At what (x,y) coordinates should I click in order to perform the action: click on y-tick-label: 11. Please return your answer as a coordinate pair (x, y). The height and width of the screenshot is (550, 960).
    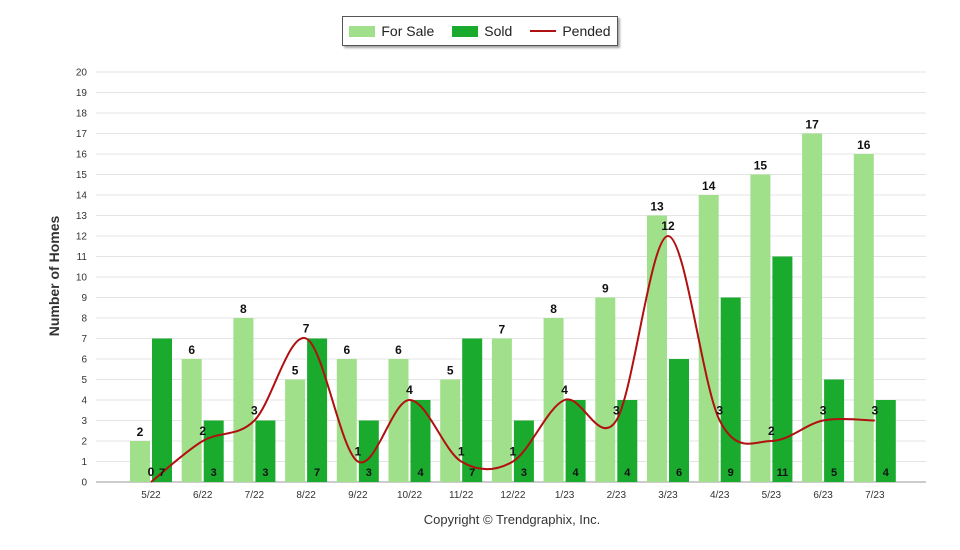
    Looking at the image, I should click on (82, 257).